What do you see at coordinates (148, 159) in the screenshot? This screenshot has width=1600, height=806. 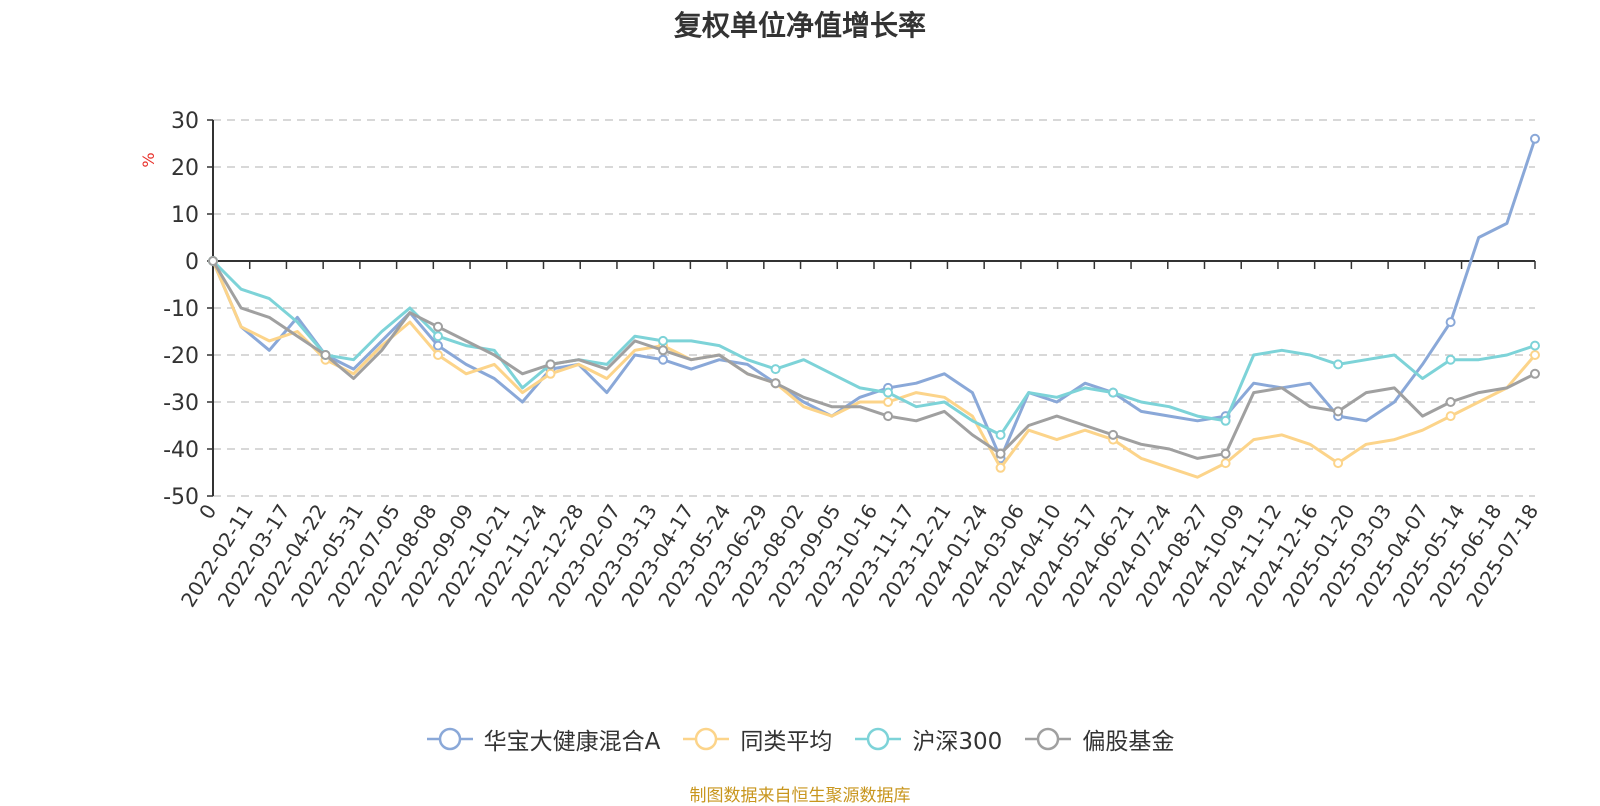 I see `y-axis-unit-label: %` at bounding box center [148, 159].